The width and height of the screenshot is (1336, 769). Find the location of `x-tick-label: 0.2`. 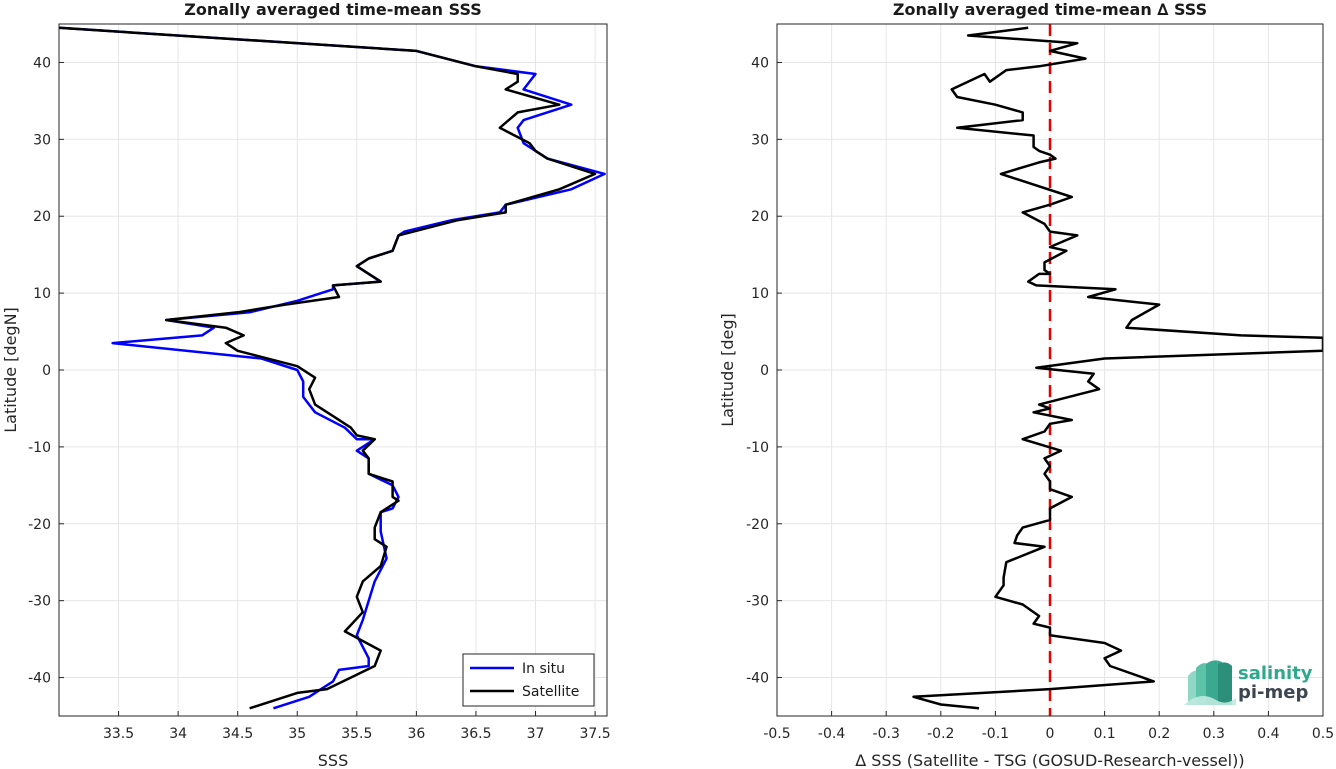

x-tick-label: 0.2 is located at coordinates (1159, 734).